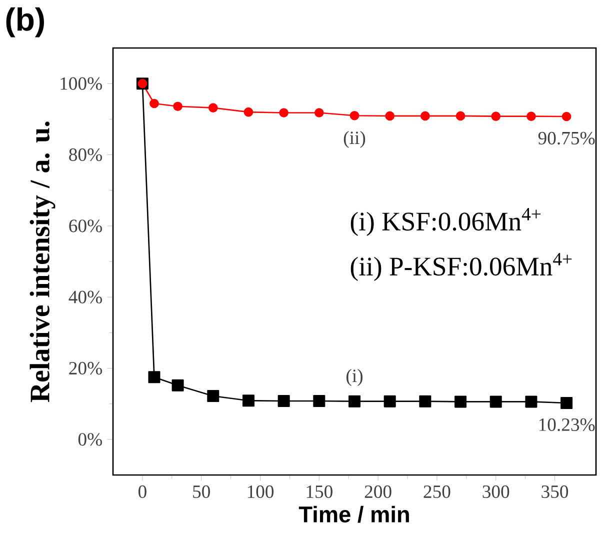 The height and width of the screenshot is (537, 601). I want to click on series-label: (ii), so click(355, 139).